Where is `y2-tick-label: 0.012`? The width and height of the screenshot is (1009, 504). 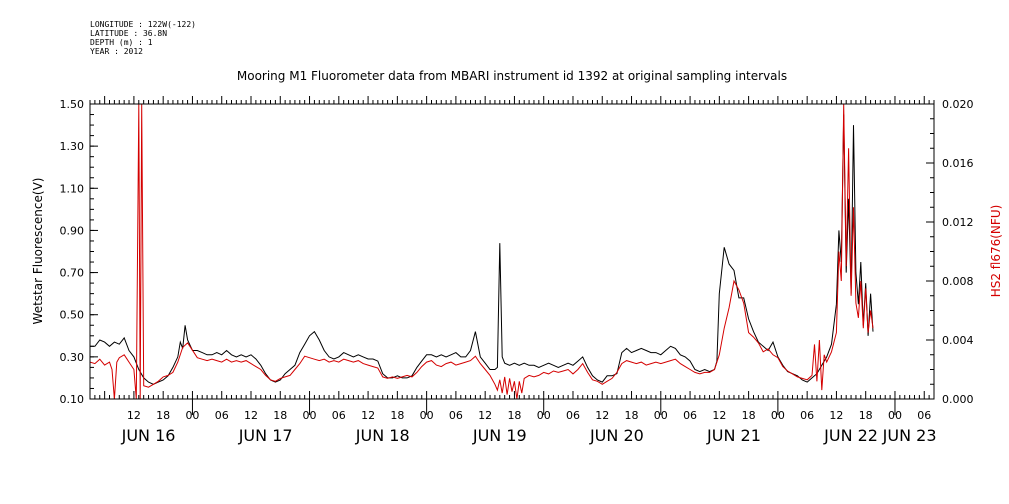
y2-tick-label: 0.012 is located at coordinates (958, 222).